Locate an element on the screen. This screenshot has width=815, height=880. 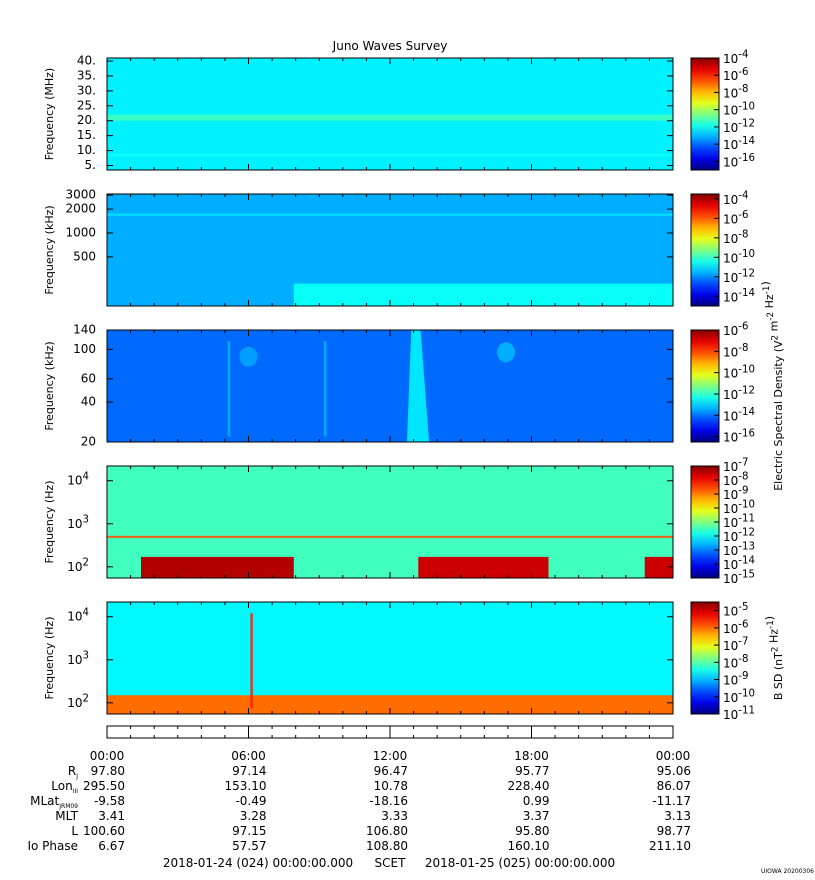
emission-region is located at coordinates (658, 567).